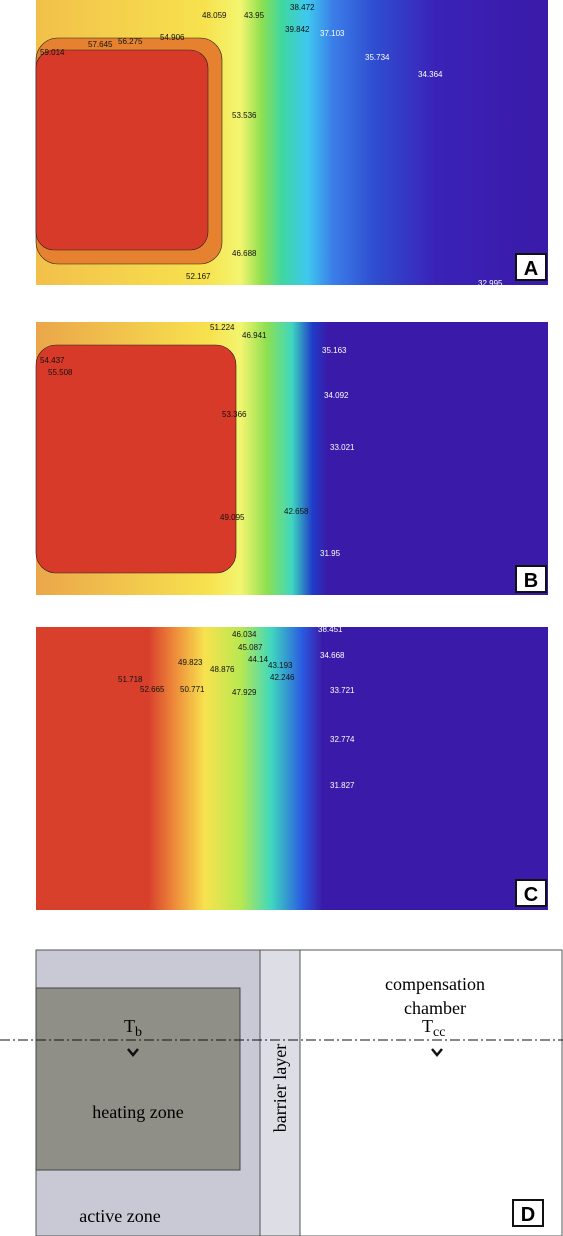 The image size is (563, 1236). Describe the element at coordinates (172, 37) in the screenshot. I see `contour-label: 54.906` at that location.